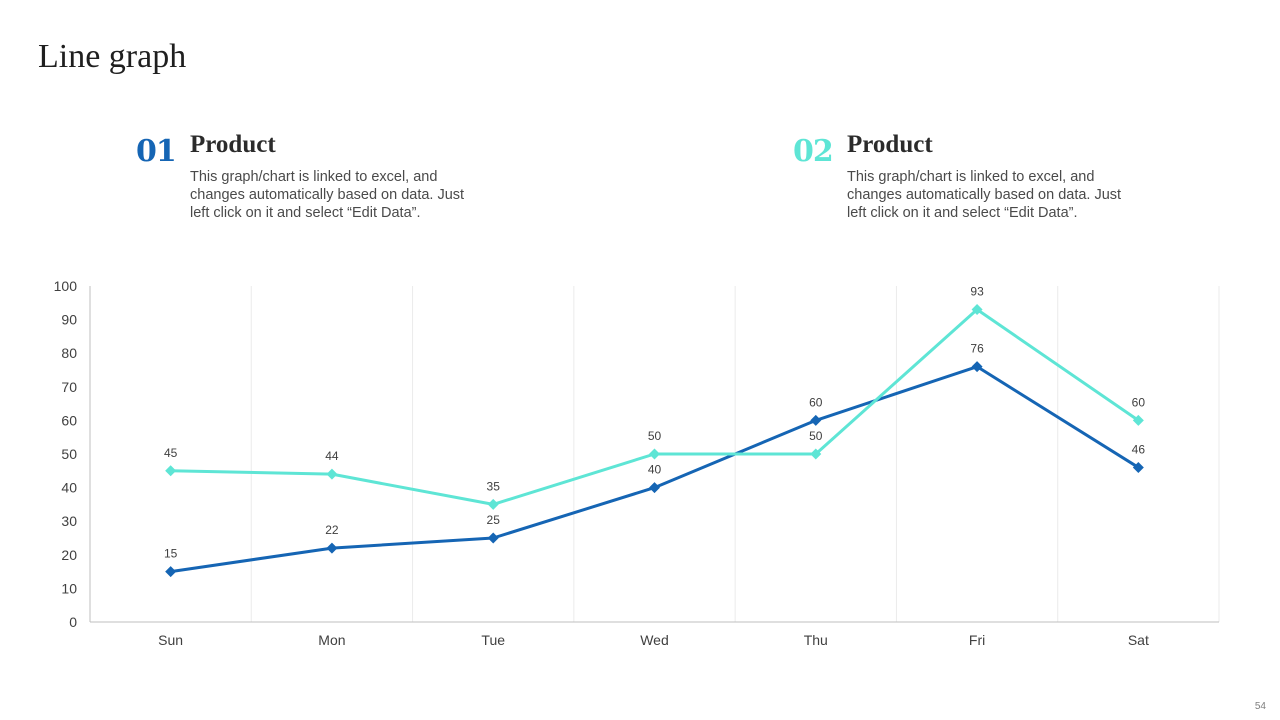 This screenshot has width=1280, height=720. Describe the element at coordinates (494, 520) in the screenshot. I see `series-1-data-label: 25` at that location.